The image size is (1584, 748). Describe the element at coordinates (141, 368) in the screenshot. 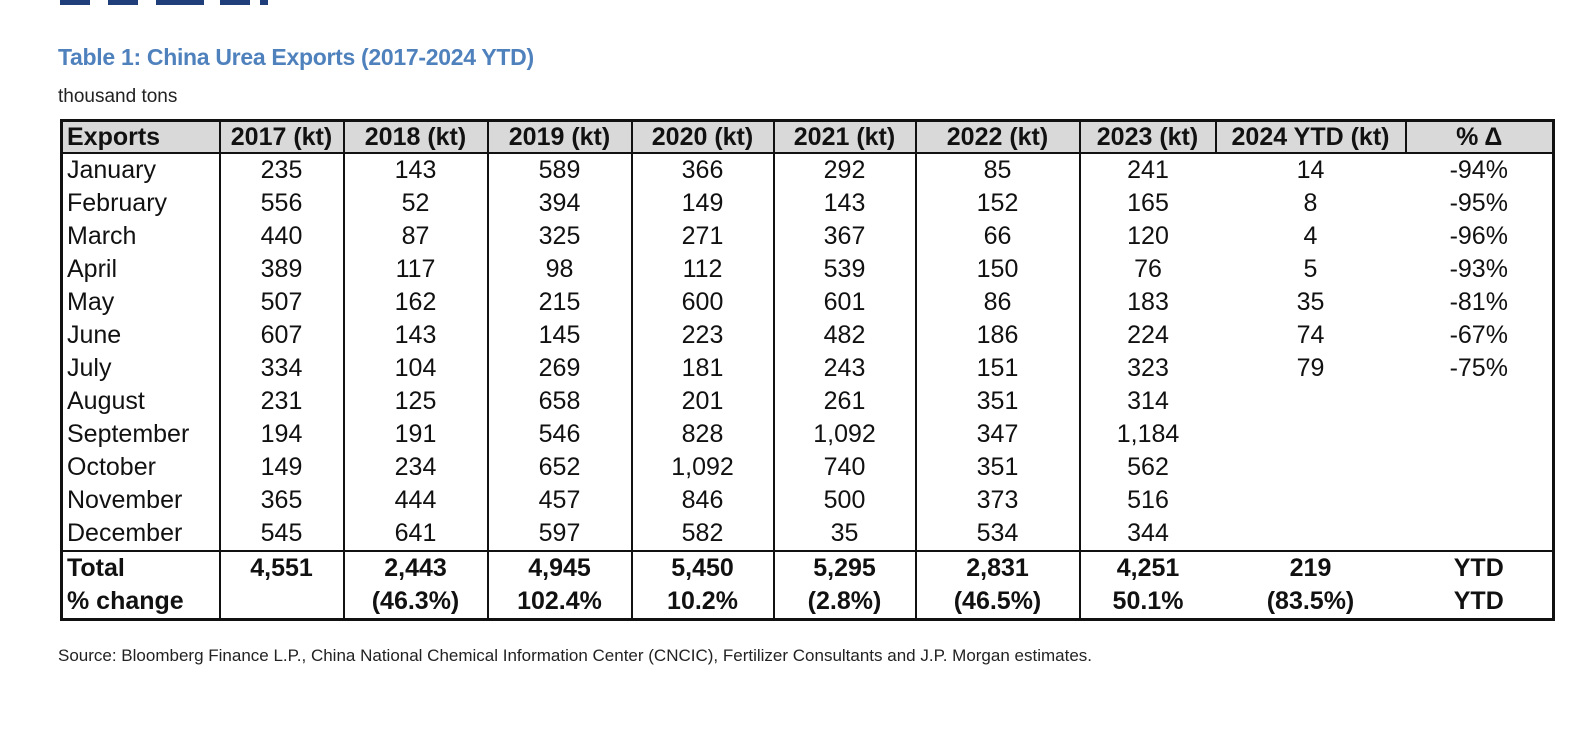

I see `row-label: July` at that location.